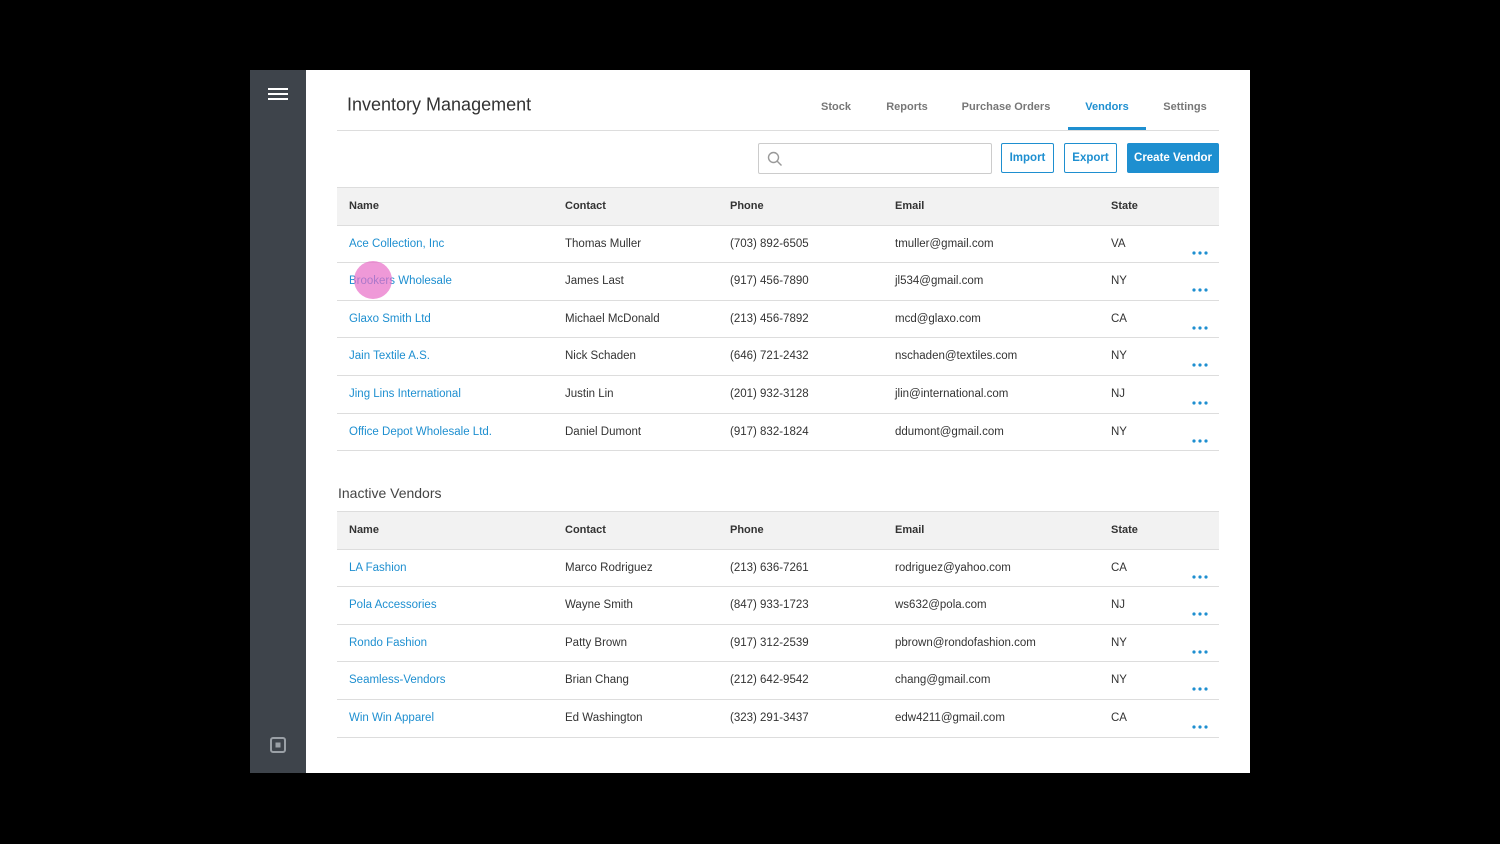 The width and height of the screenshot is (1500, 844). What do you see at coordinates (1006, 107) in the screenshot?
I see `nav-tab: Purchase Orders` at bounding box center [1006, 107].